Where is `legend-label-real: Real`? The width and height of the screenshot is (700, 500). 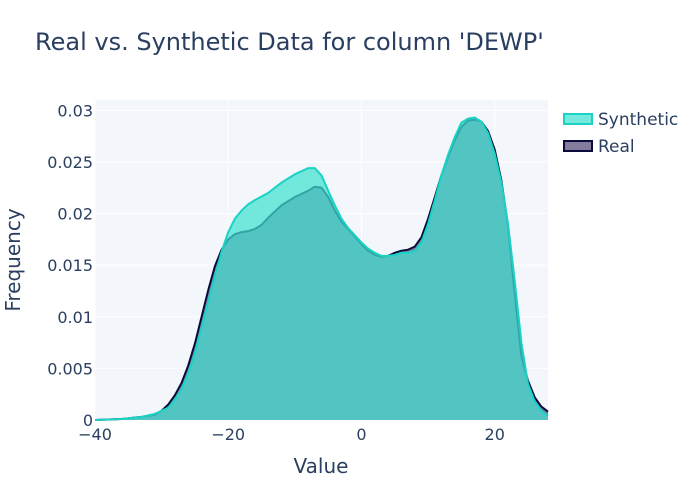
legend-label-real: Real is located at coordinates (616, 147).